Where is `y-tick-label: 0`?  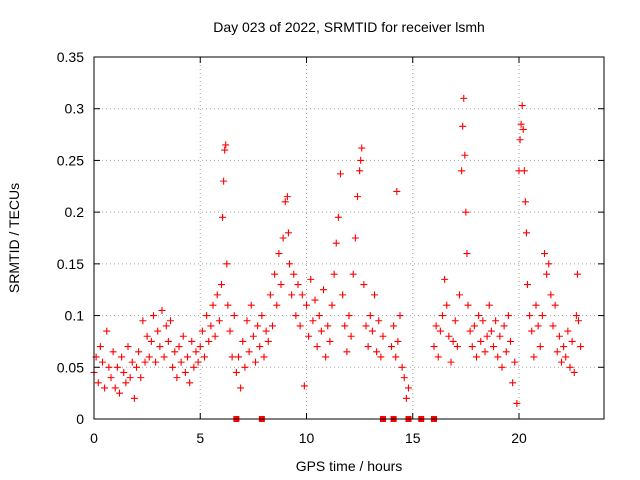 y-tick-label: 0 is located at coordinates (80, 419).